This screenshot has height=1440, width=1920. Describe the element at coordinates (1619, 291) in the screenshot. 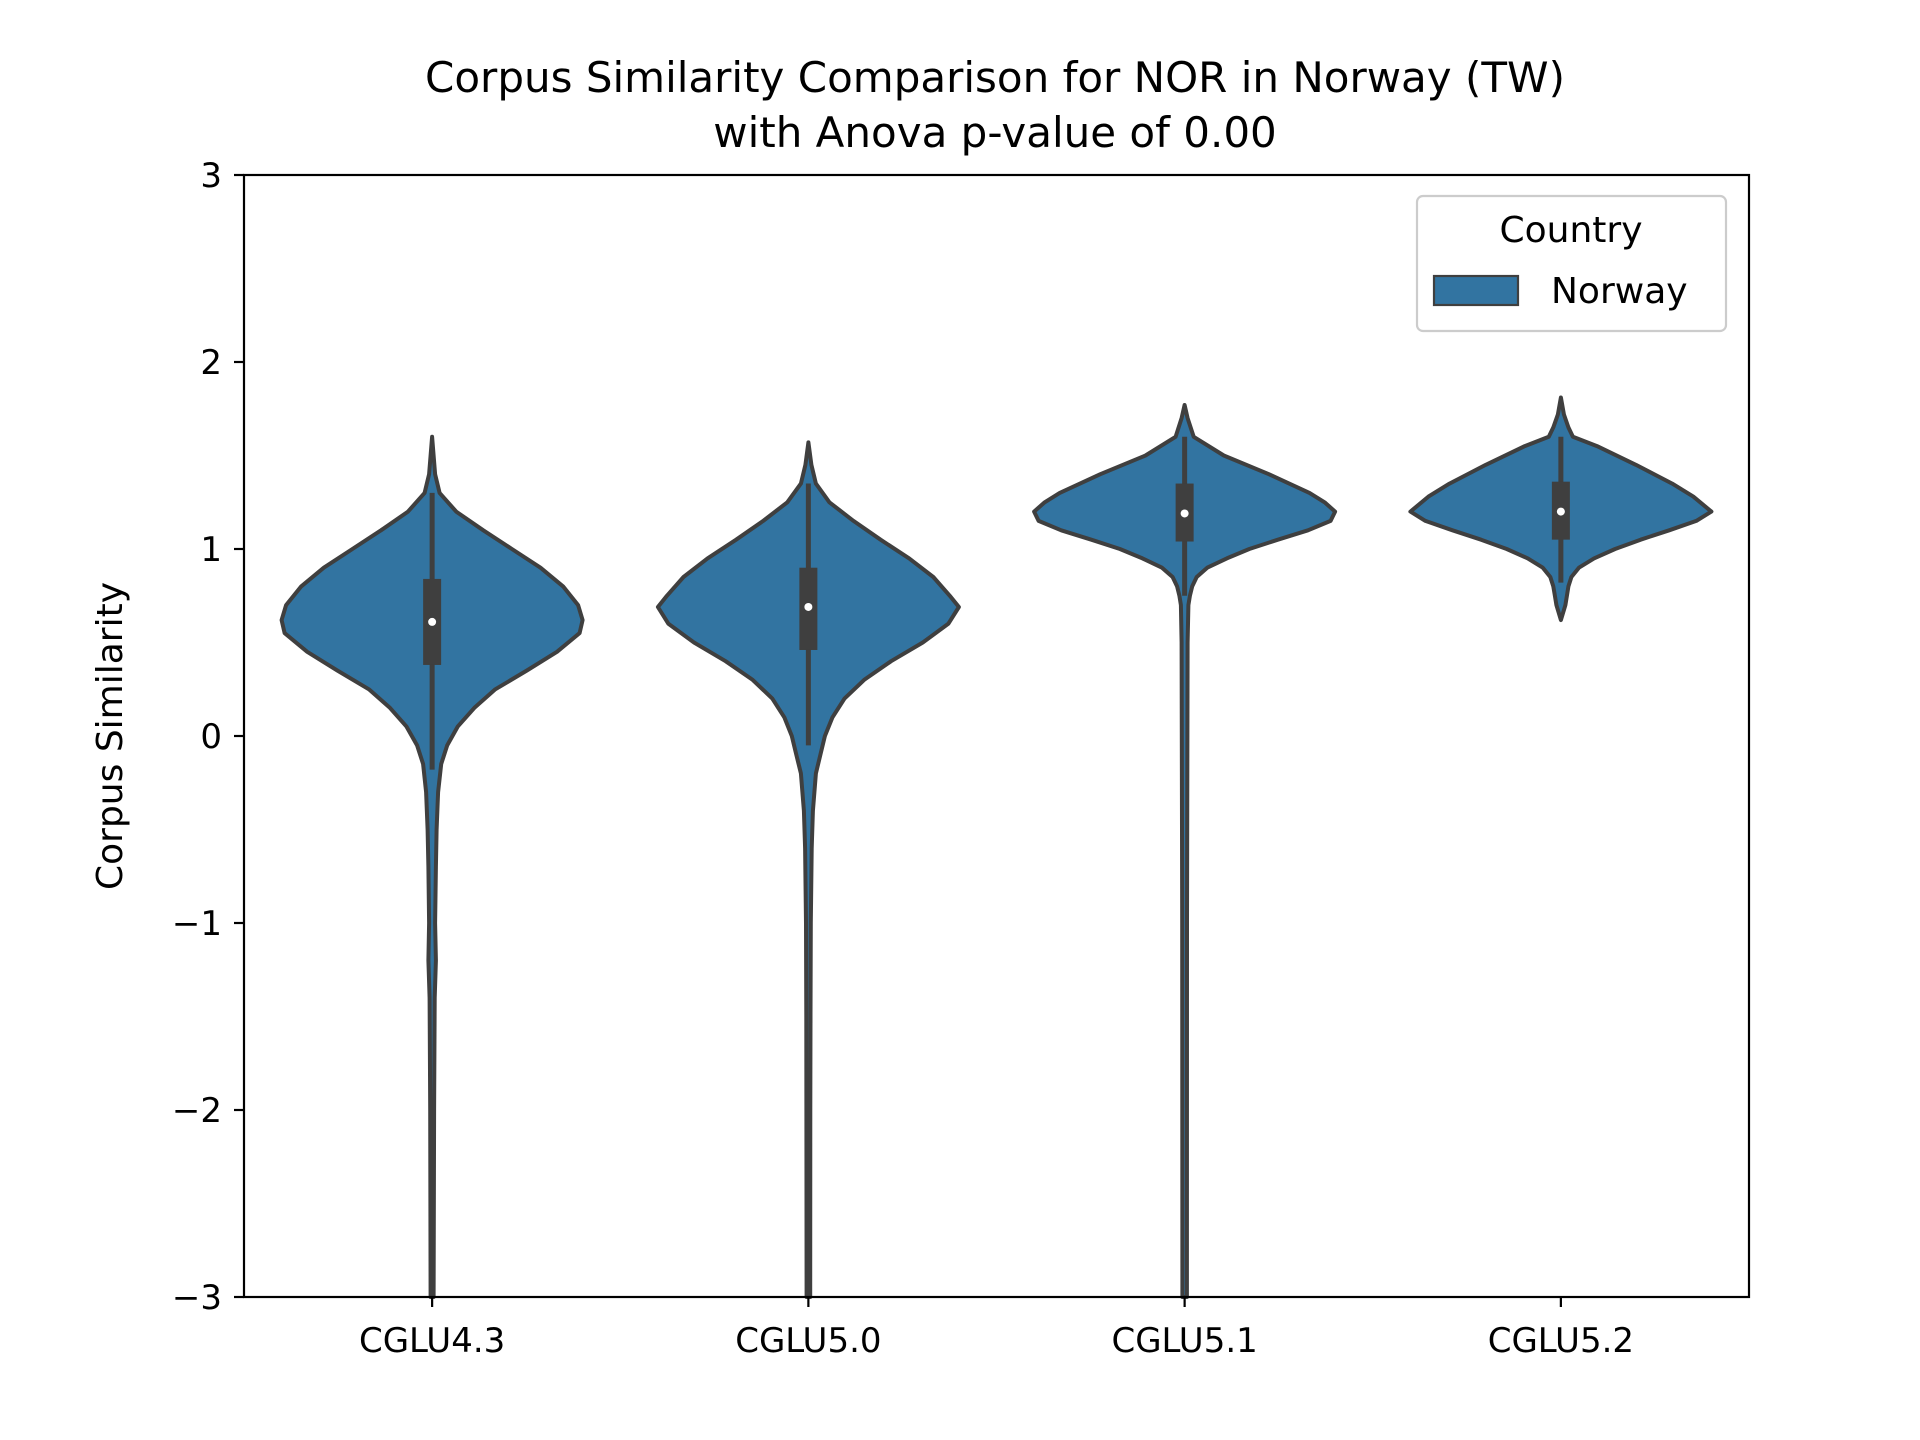

I see `legend-label-norway: Norway` at that location.